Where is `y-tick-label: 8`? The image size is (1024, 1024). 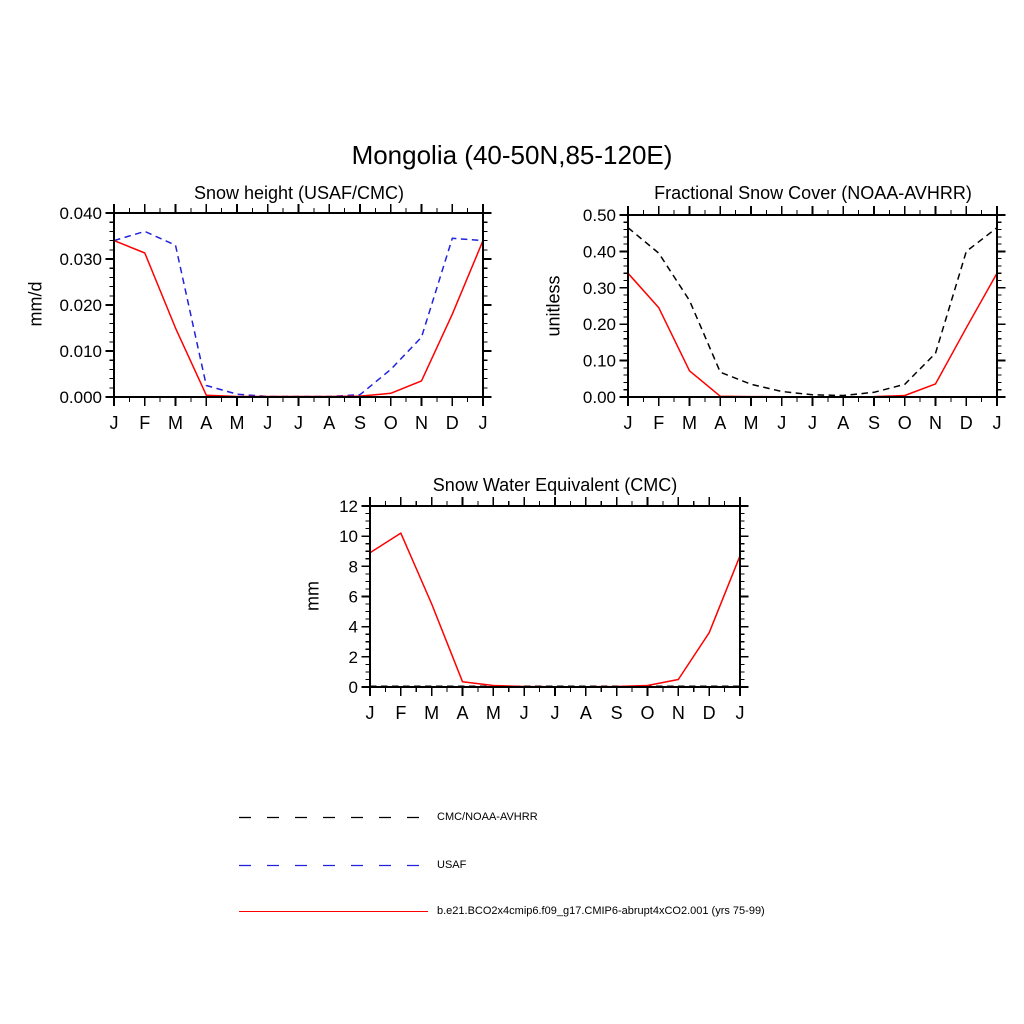
y-tick-label: 8 is located at coordinates (353, 566).